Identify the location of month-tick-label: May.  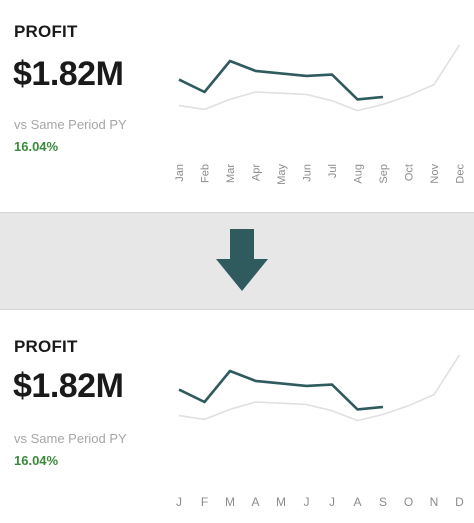
(282, 174).